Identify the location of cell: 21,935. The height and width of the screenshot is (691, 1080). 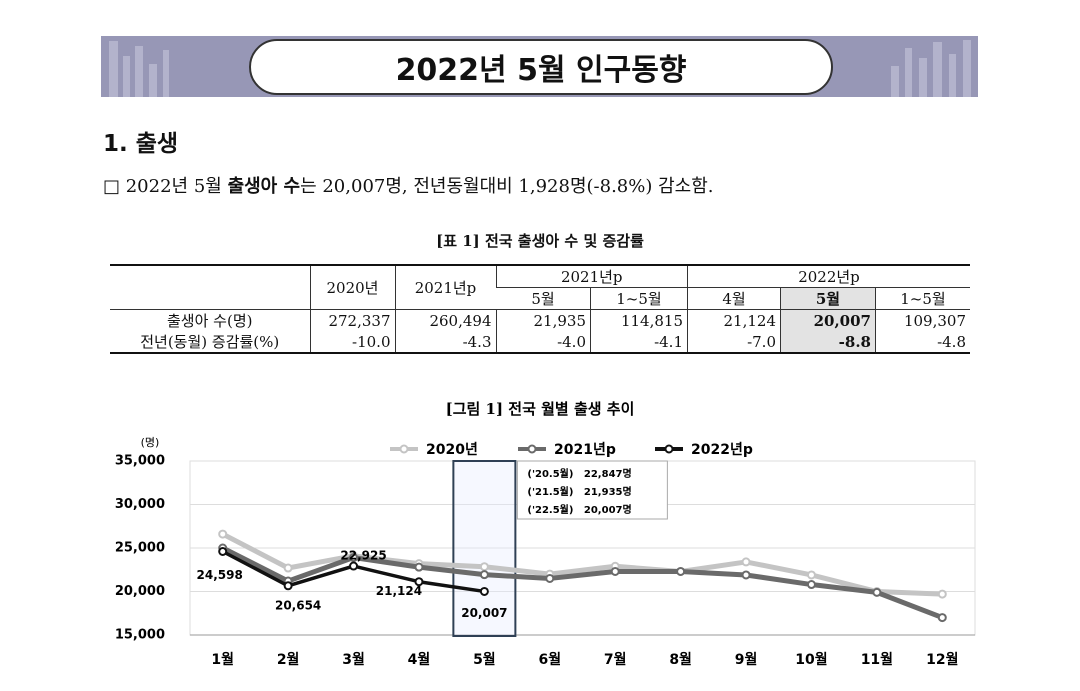
(543, 320).